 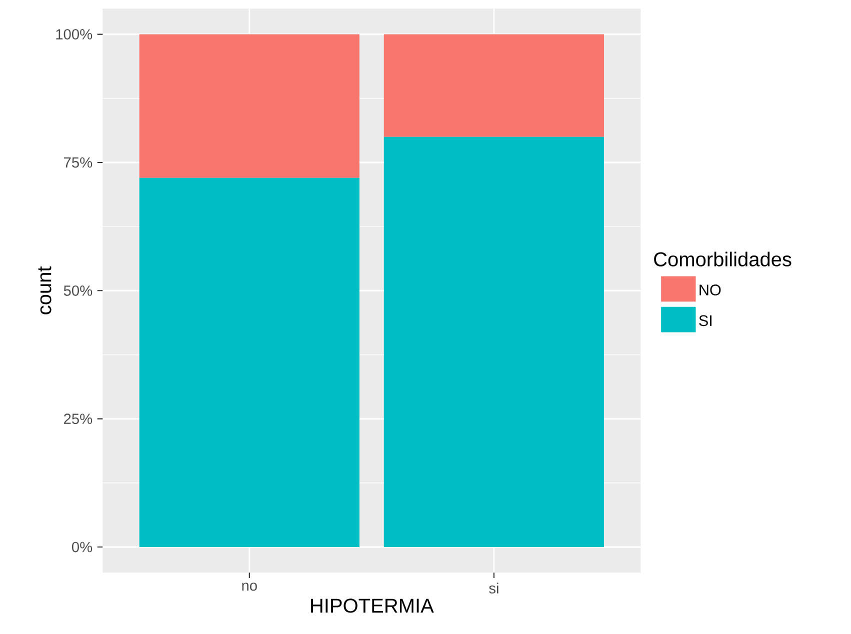 What do you see at coordinates (78, 419) in the screenshot?
I see `y-tick-label: 25%` at bounding box center [78, 419].